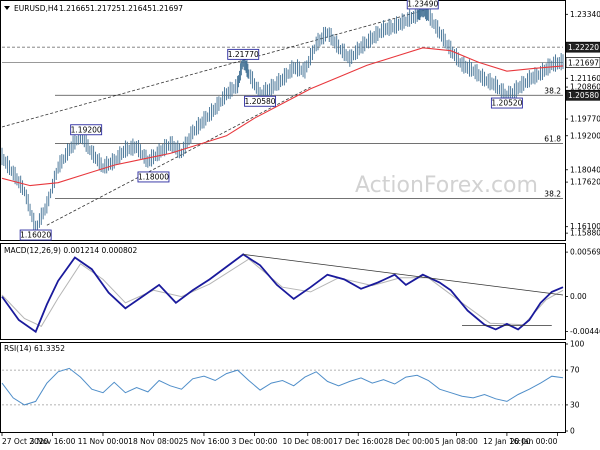  I want to click on price-axis-label: 1.18040, so click(585, 169).